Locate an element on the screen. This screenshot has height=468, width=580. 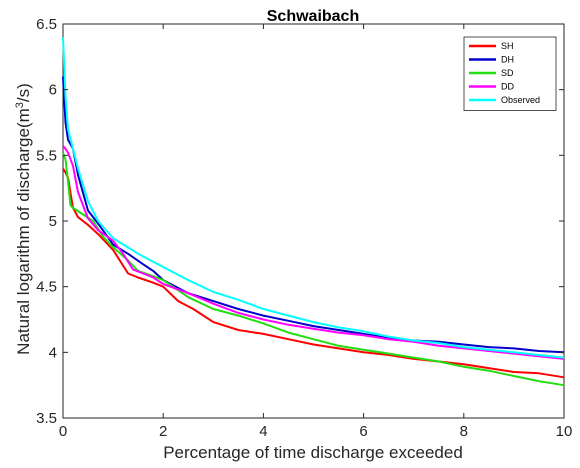
chart-title: Schwaibach is located at coordinates (313, 16).